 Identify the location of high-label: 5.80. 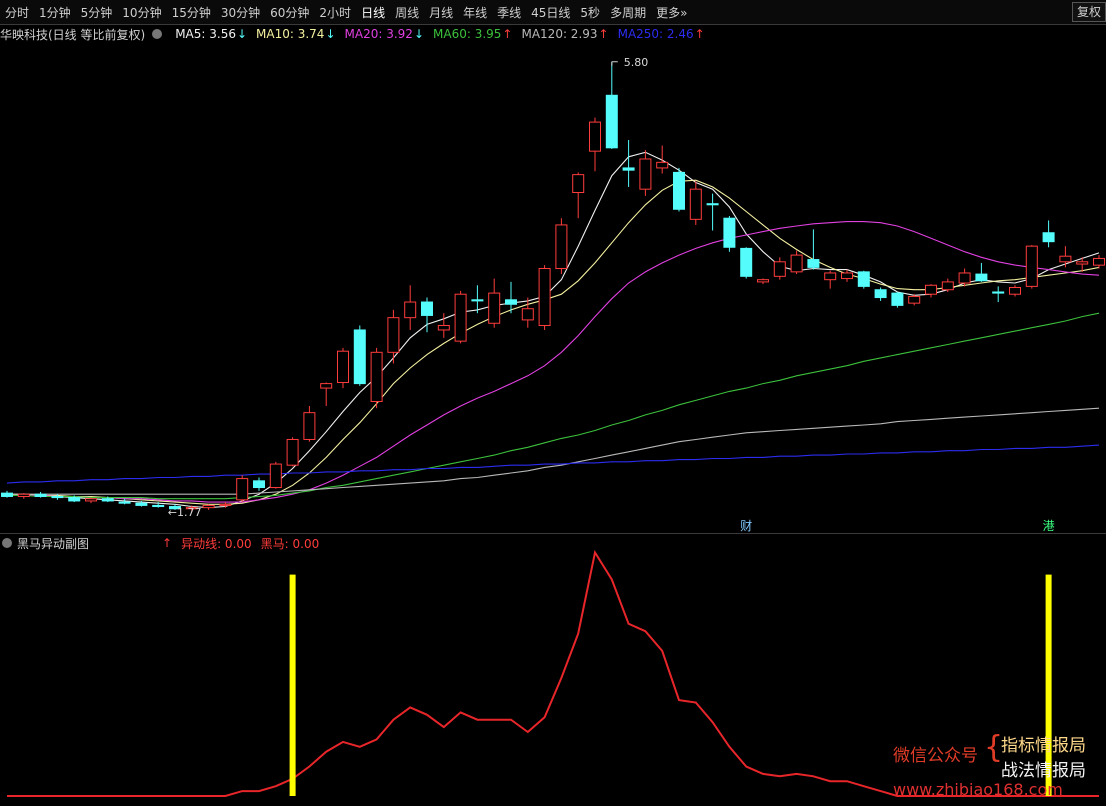
(636, 62).